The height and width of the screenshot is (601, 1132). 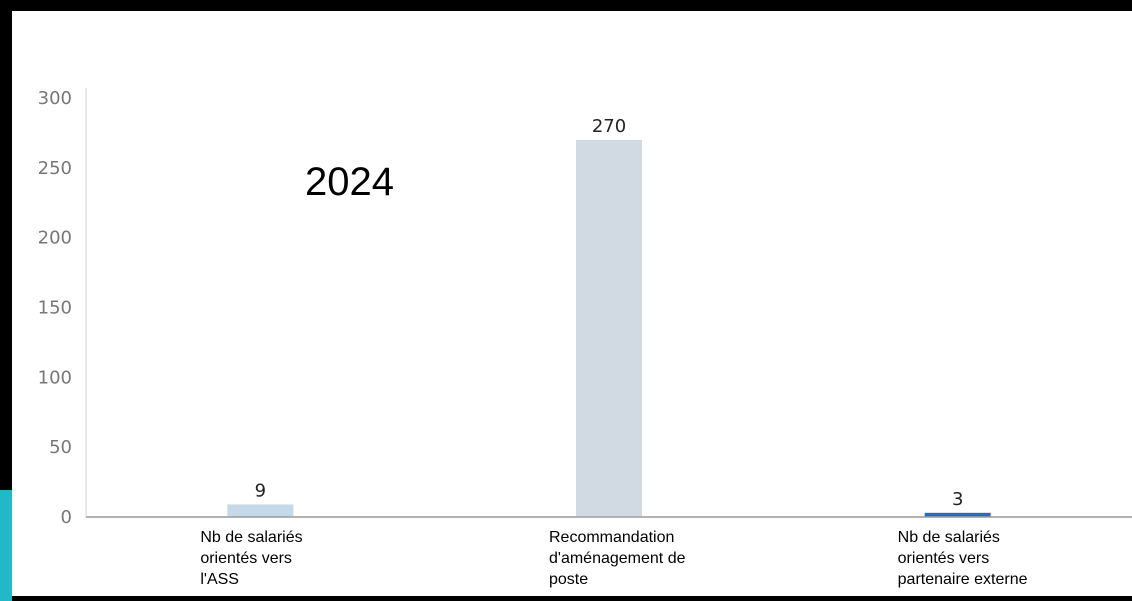 What do you see at coordinates (349, 182) in the screenshot?
I see `year-annotation: 2024` at bounding box center [349, 182].